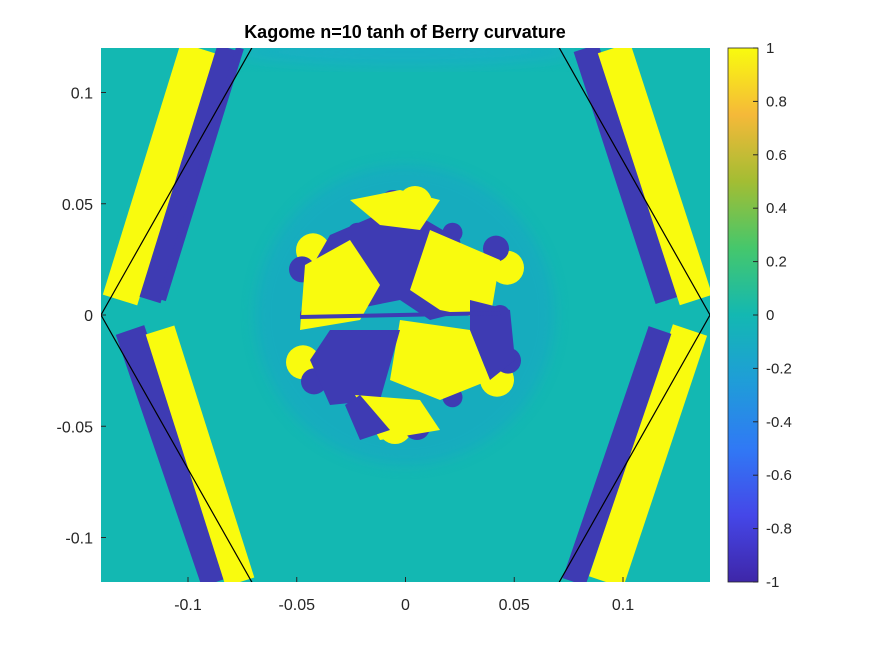 The width and height of the screenshot is (875, 656). I want to click on x-axis-ticks: -0.1 -0.05 0 0.05 0.1, so click(404, 595).